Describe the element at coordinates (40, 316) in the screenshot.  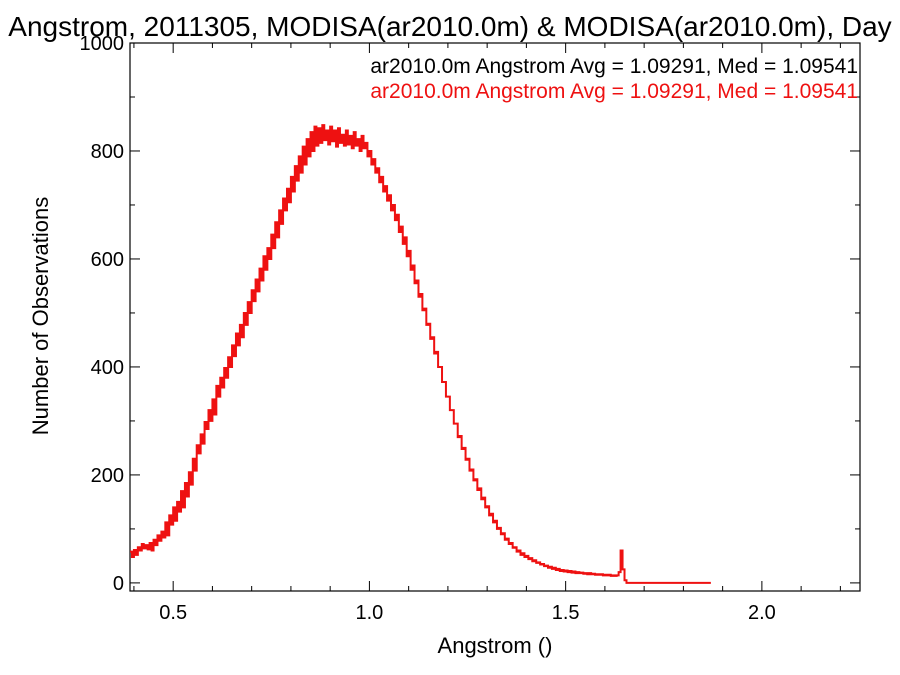
I see `y-axis-title: Number of Observations` at that location.